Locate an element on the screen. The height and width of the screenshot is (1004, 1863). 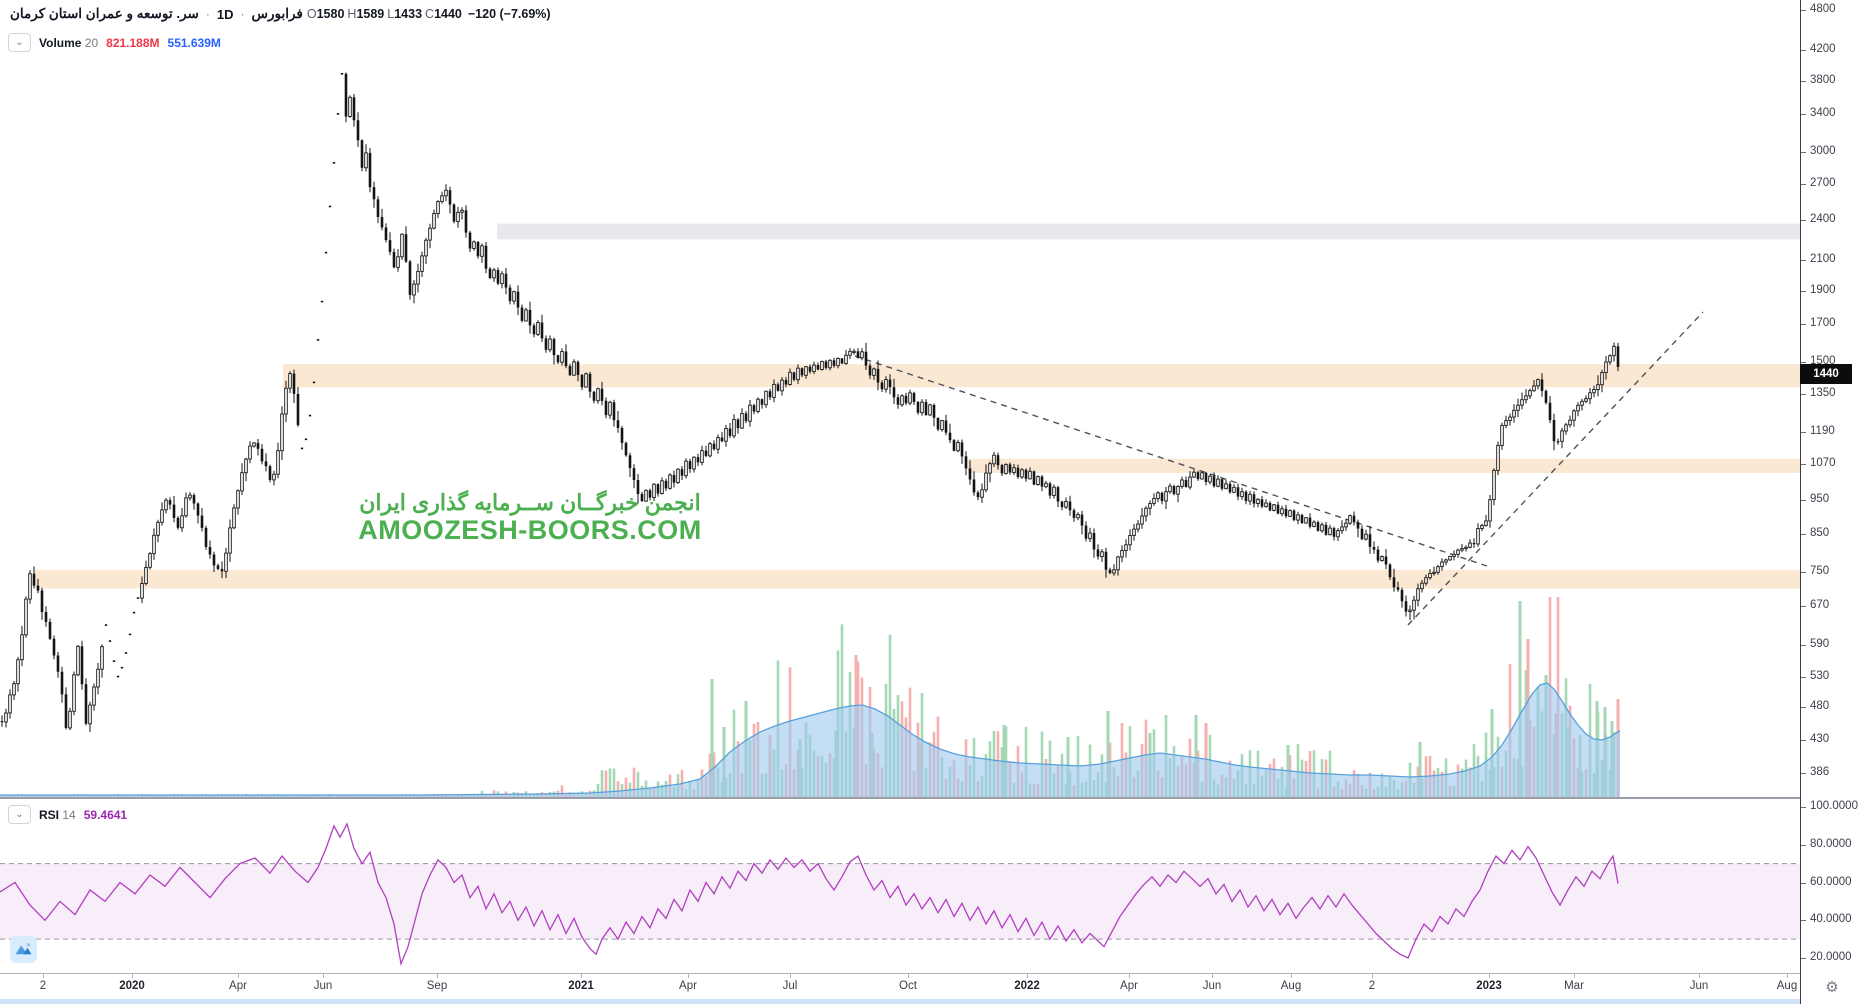
close-label: C is located at coordinates (430, 14).